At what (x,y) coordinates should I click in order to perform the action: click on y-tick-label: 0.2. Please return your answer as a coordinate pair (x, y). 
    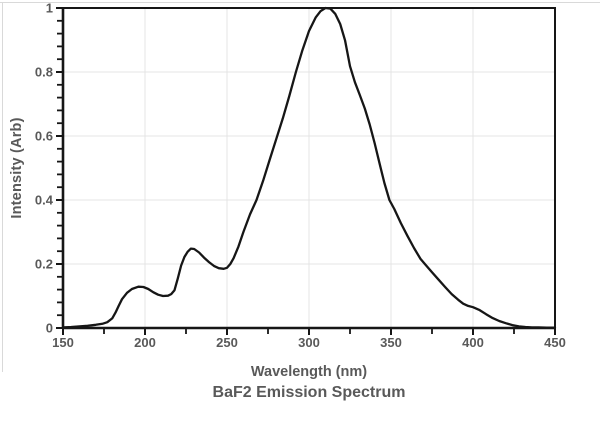
    Looking at the image, I should click on (44, 264).